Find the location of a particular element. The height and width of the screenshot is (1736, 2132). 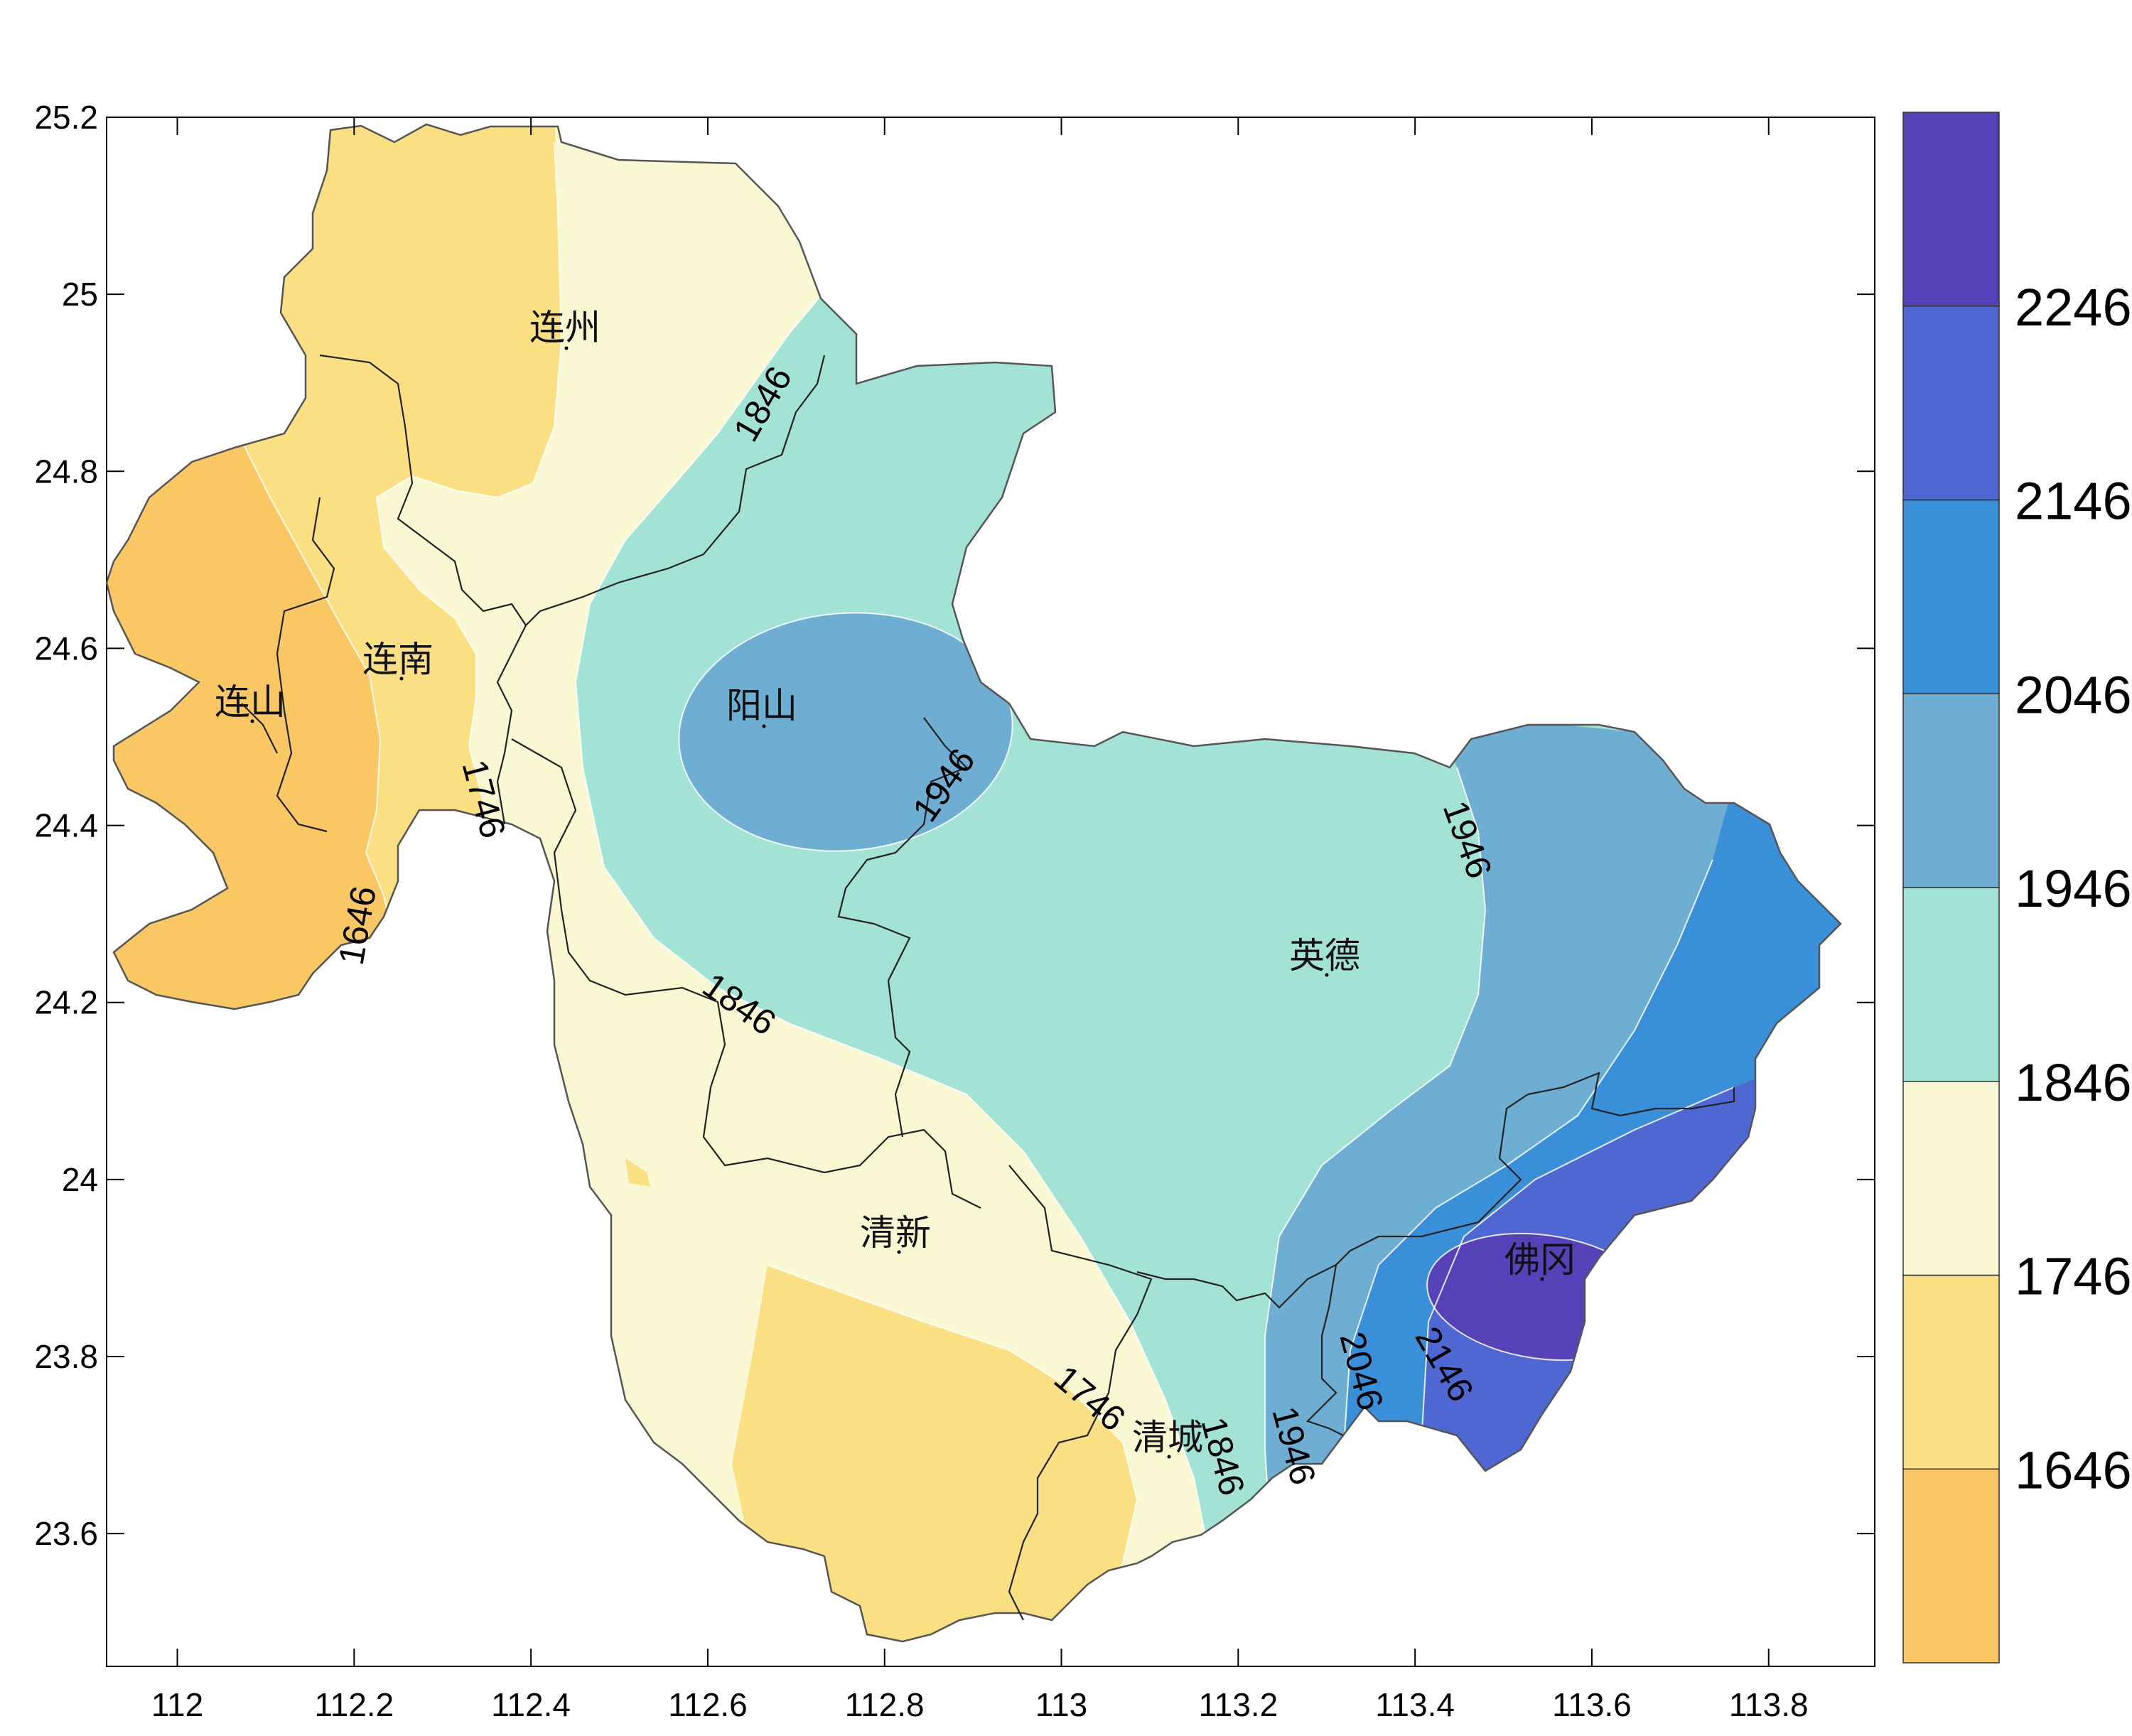

y-tick-label: 24.4 is located at coordinates (66, 825).